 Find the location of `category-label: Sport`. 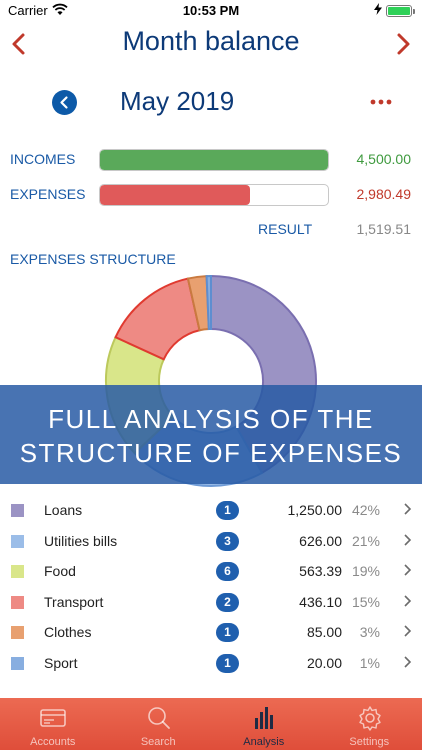

category-label: Sport is located at coordinates (61, 662).